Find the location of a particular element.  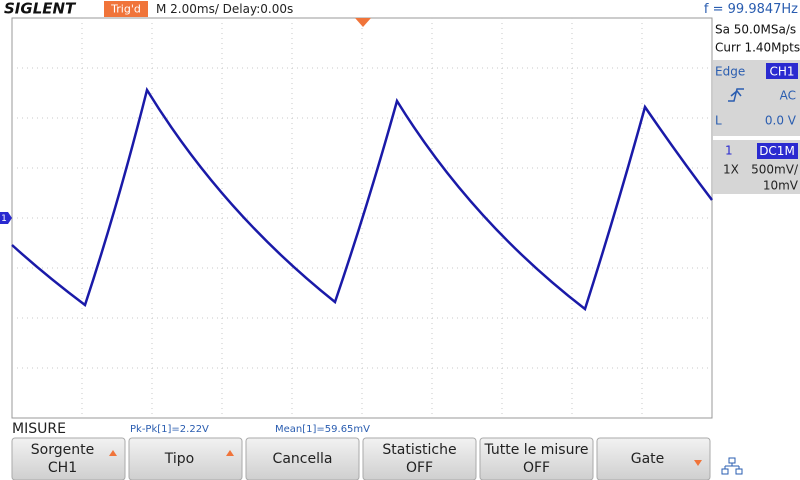

softkey: Statistiche OFF is located at coordinates (419, 458).